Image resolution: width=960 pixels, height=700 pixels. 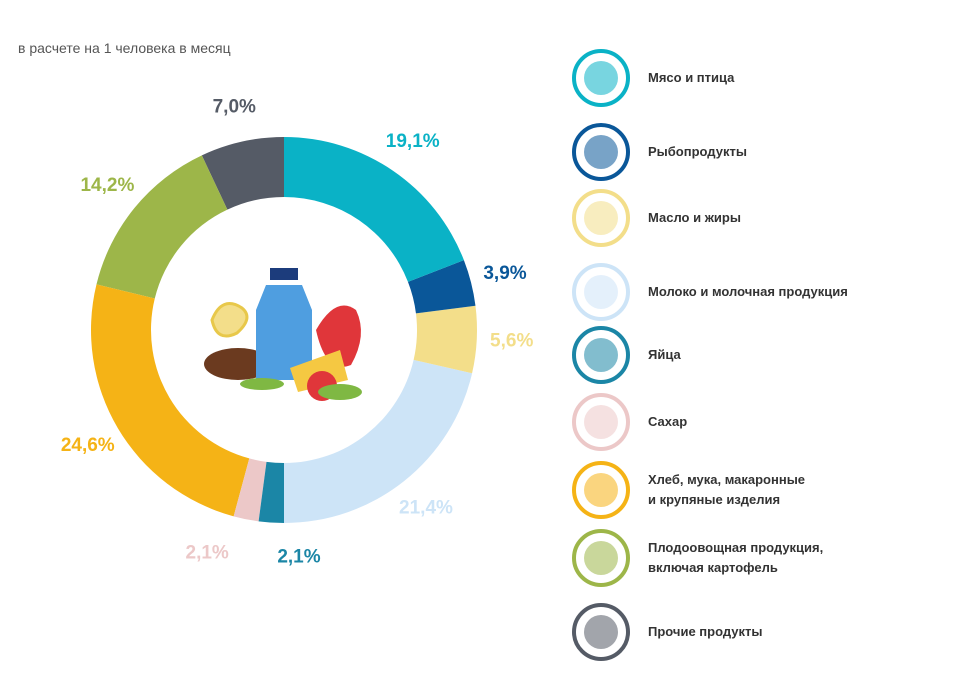 I want to click on legend-label: Рыбопродукты, so click(x=697, y=151).